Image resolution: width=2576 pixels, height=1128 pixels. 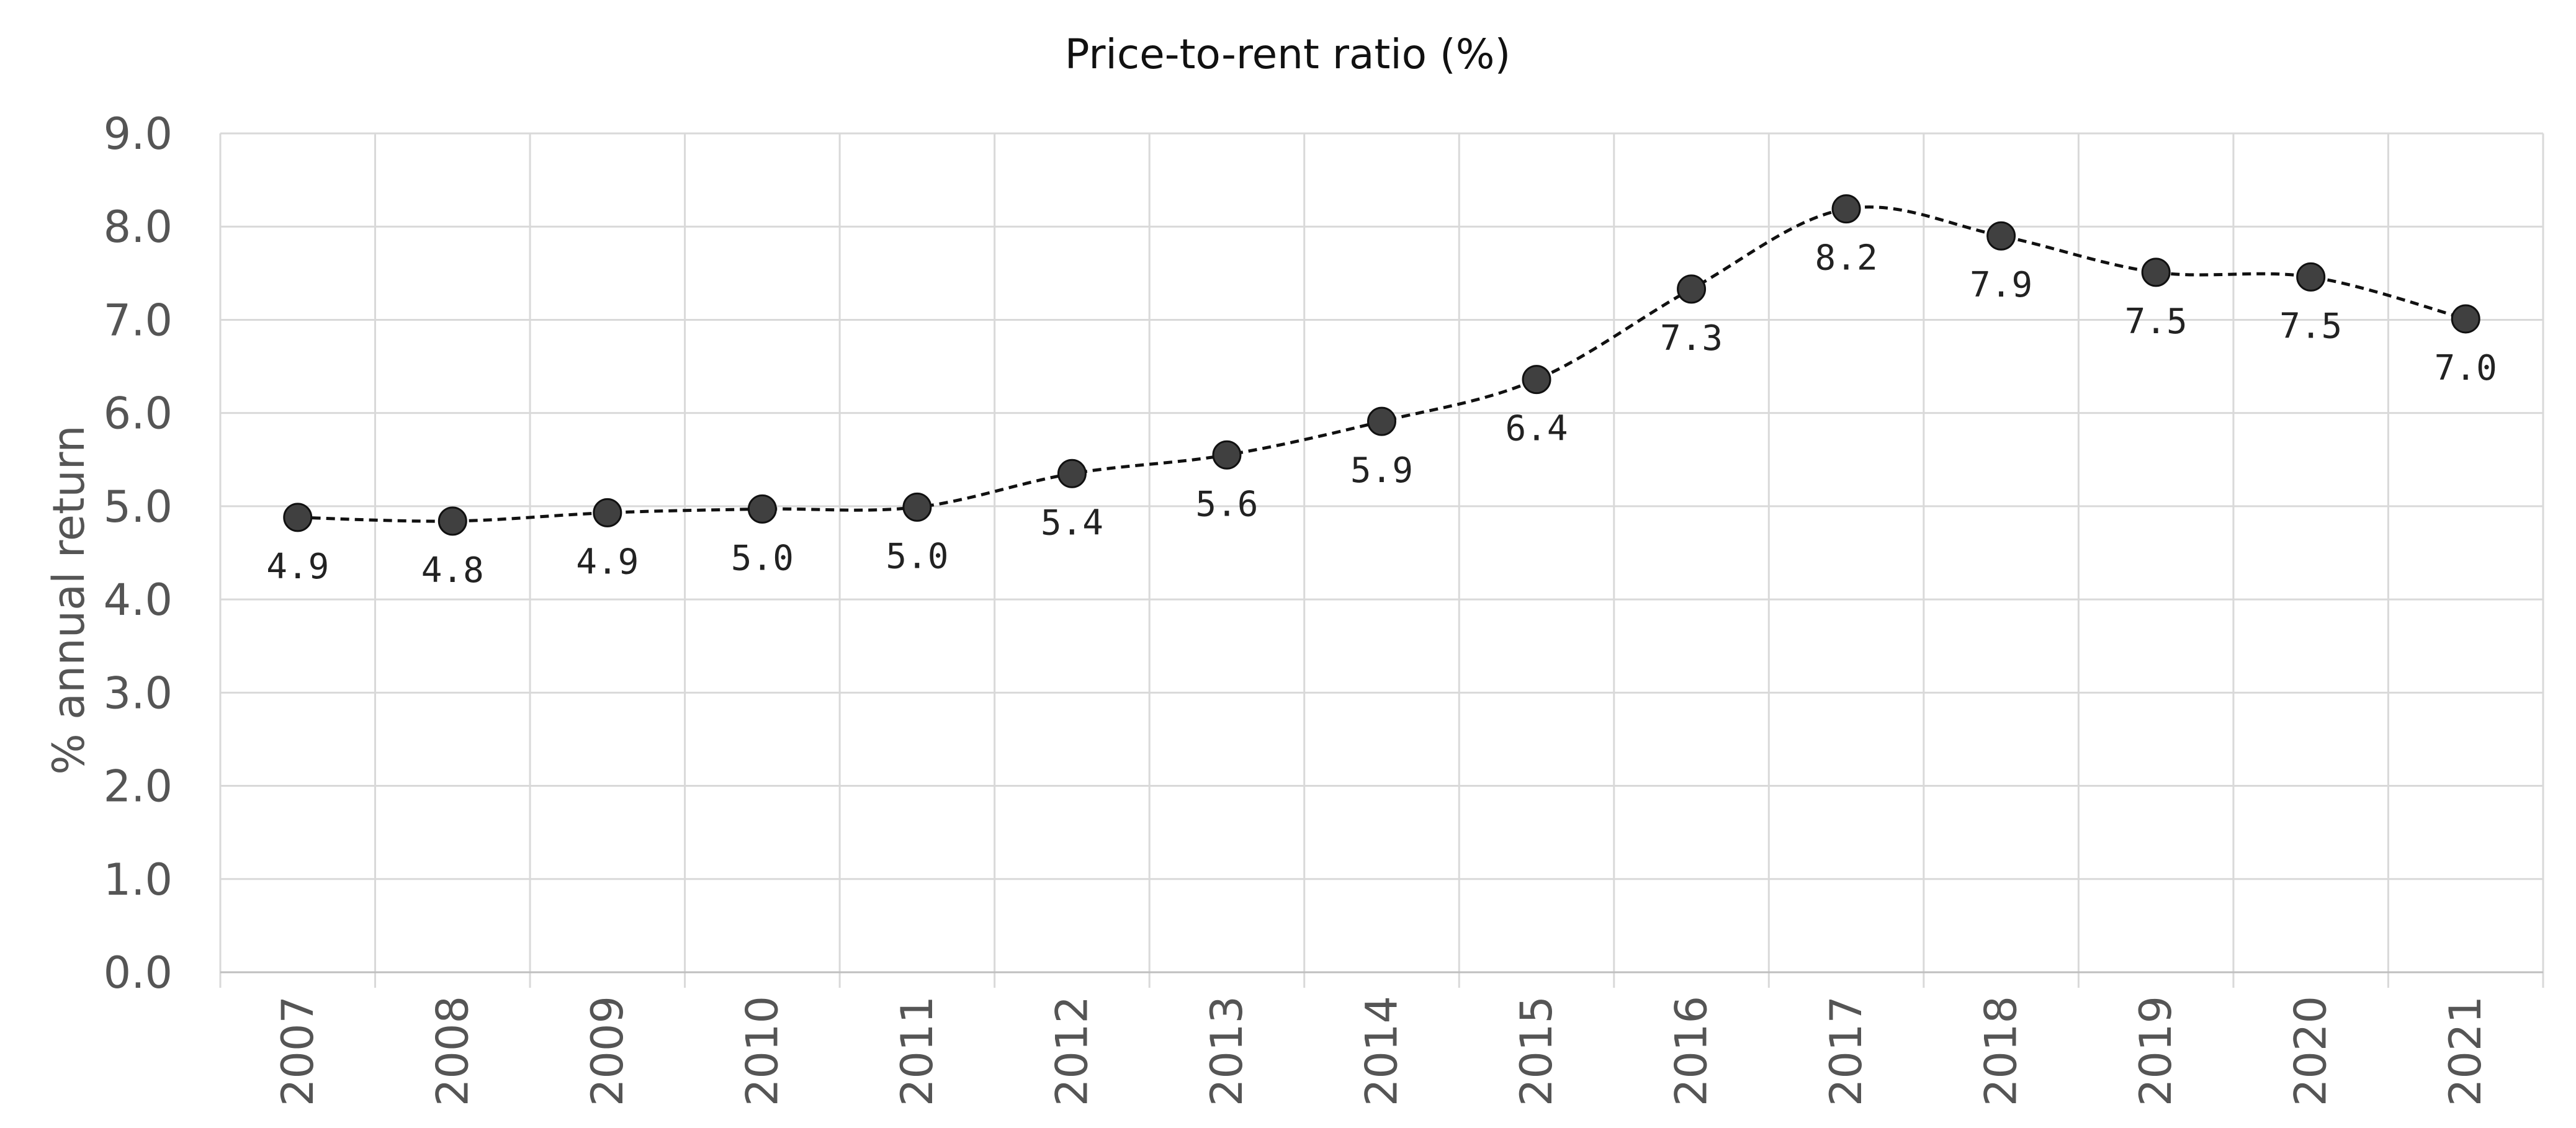 What do you see at coordinates (138, 972) in the screenshot?
I see `y-tick-label: 0.0` at bounding box center [138, 972].